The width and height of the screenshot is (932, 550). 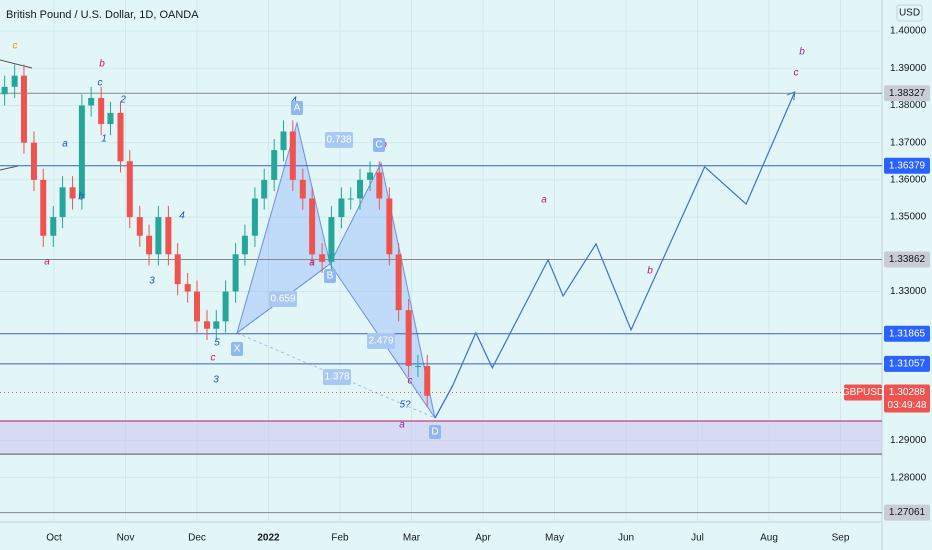 I want to click on level-label: 1.27061, so click(x=907, y=512).